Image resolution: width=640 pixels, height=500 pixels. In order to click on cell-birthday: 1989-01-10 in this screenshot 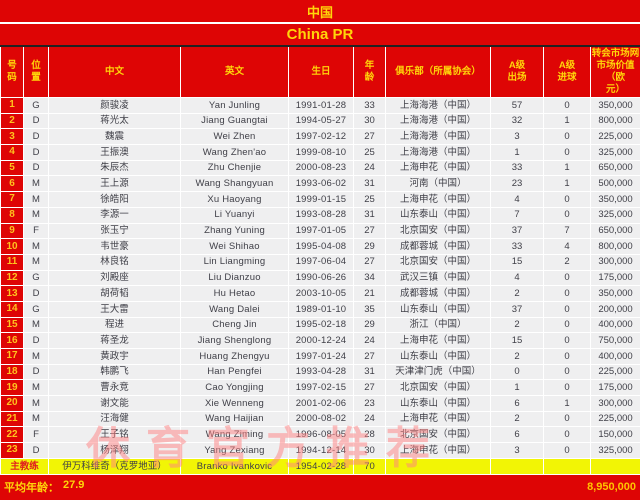, I will do `click(321, 309)`.